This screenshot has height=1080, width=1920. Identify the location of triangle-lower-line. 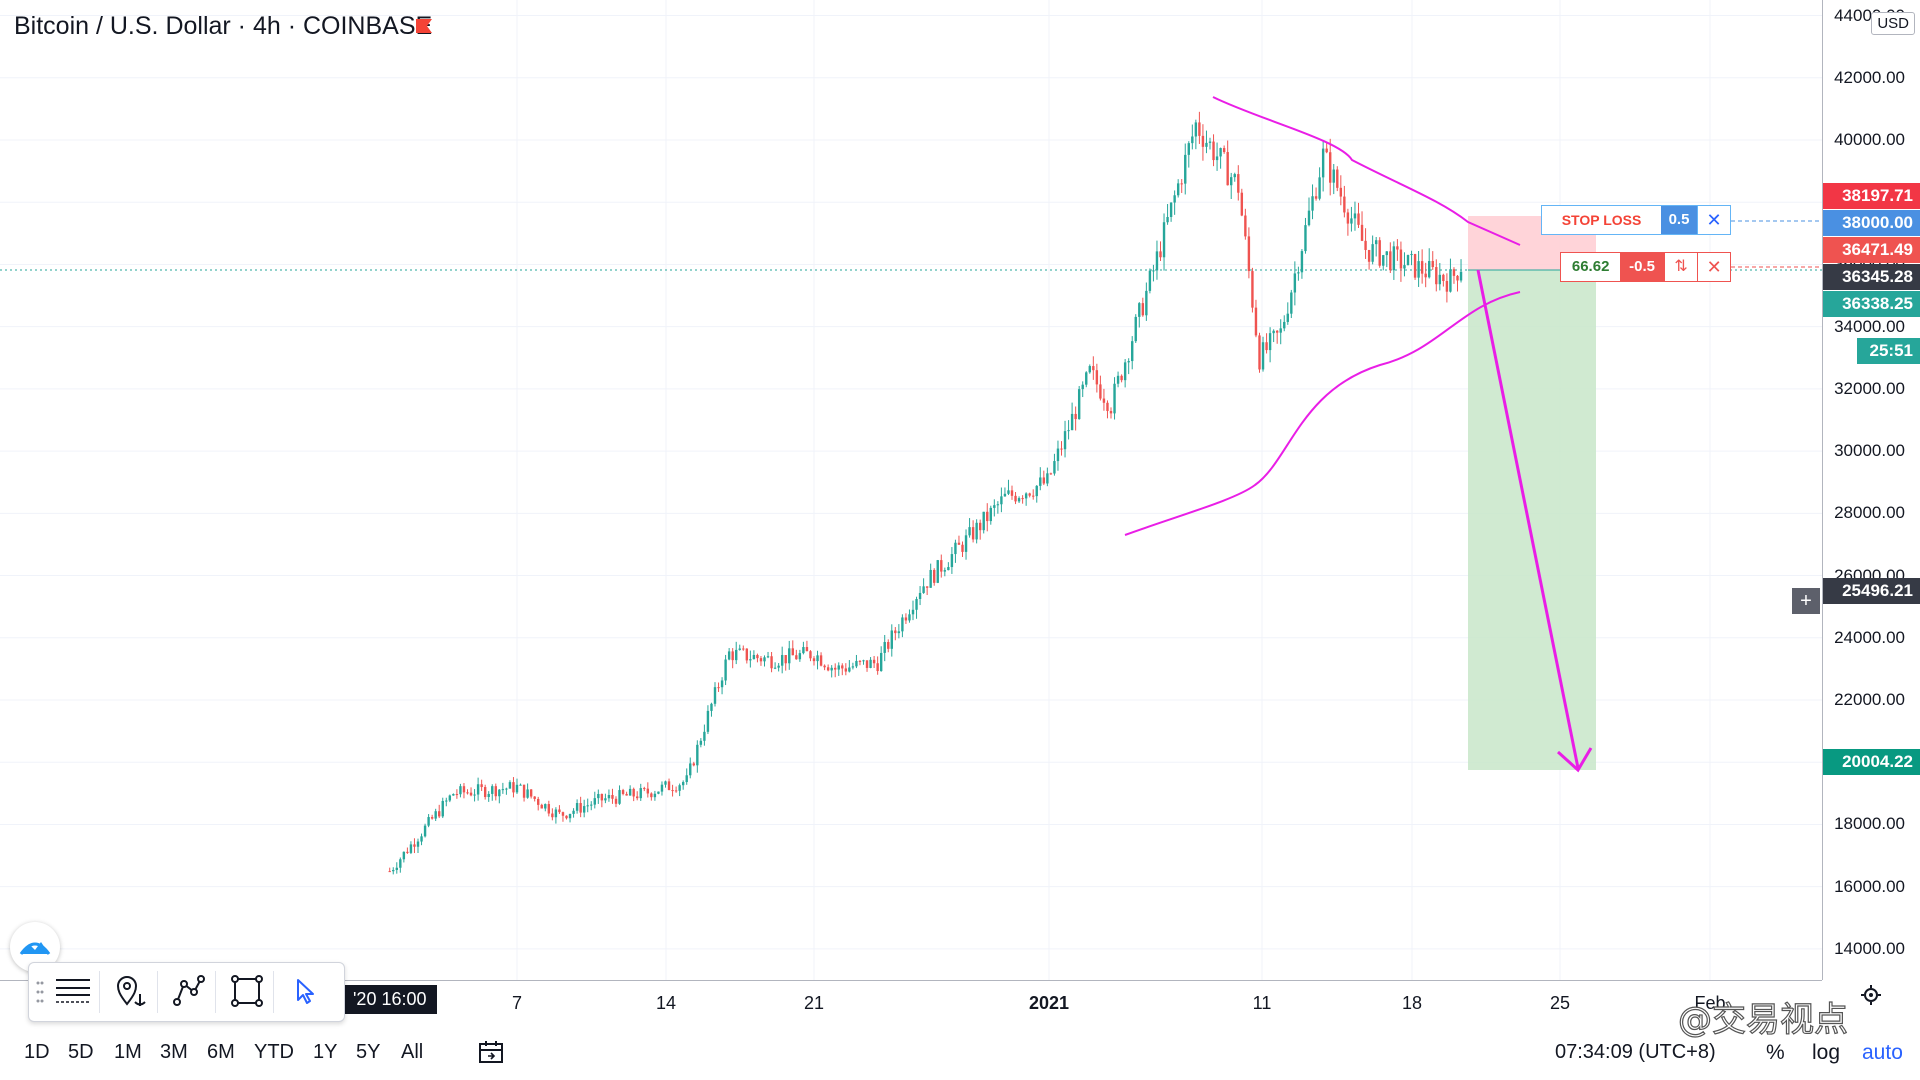
(1322, 413).